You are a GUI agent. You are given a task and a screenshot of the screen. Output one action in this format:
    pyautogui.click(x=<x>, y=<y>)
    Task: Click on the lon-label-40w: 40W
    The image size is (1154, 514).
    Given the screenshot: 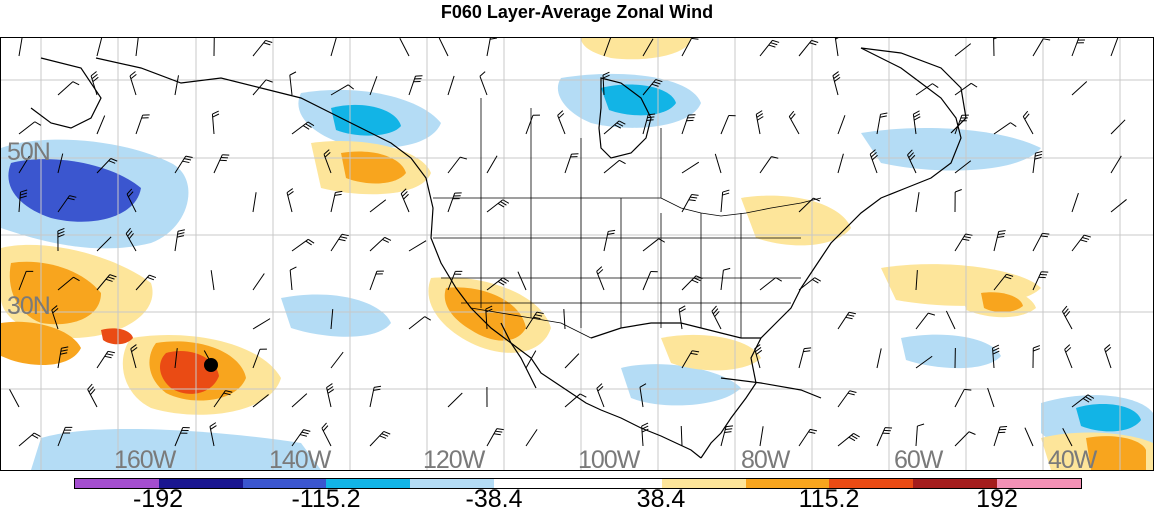 What is the action you would take?
    pyautogui.click(x=1072, y=458)
    